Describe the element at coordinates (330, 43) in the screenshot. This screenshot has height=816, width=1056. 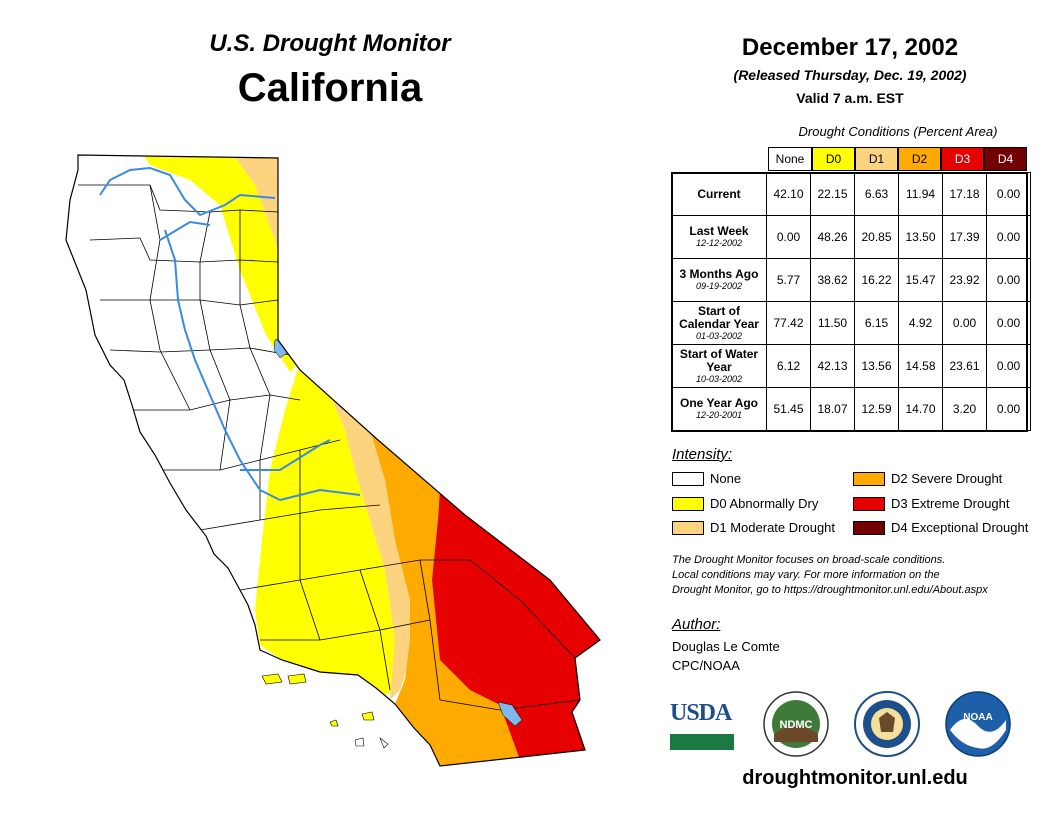
I see `map-title: U.S. Drought Monitor` at that location.